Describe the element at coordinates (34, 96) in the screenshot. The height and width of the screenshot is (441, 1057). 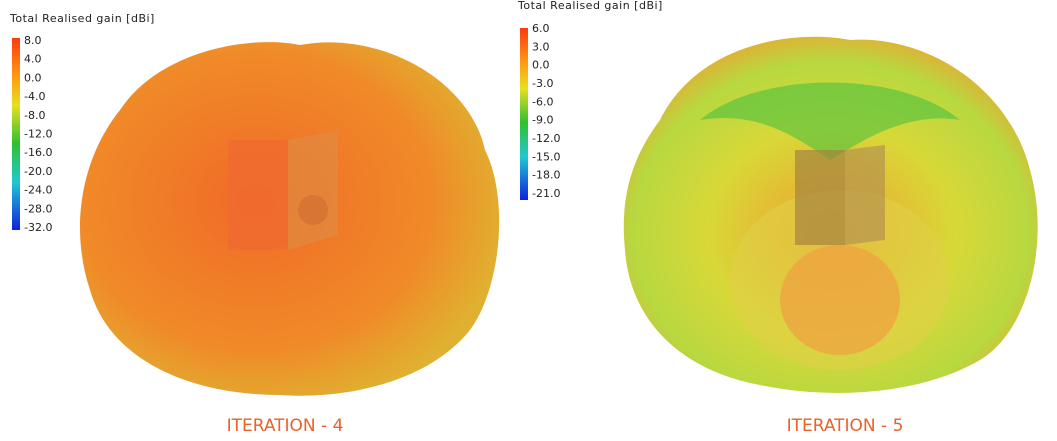
I see `legend-tick-label: -4.0` at that location.